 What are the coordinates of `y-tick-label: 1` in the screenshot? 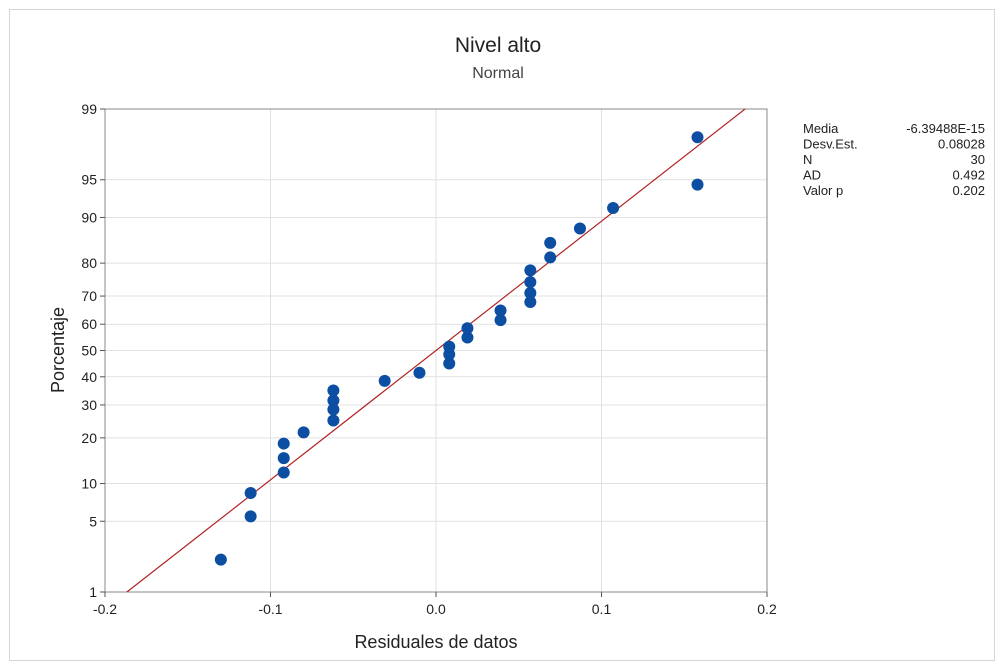 It's located at (93, 592).